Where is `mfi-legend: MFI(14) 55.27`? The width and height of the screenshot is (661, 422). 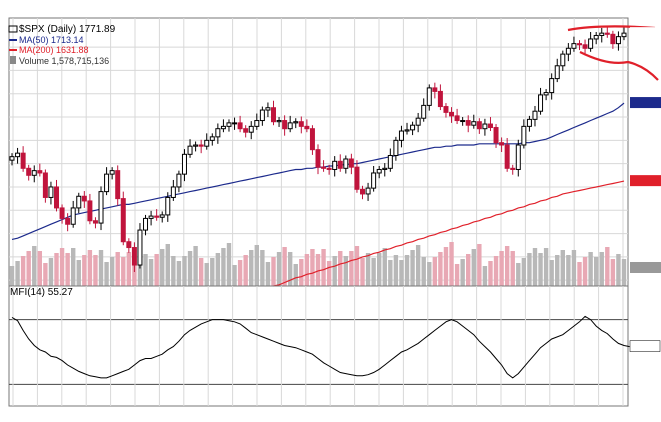
mfi-legend: MFI(14) 55.27 is located at coordinates (41, 292).